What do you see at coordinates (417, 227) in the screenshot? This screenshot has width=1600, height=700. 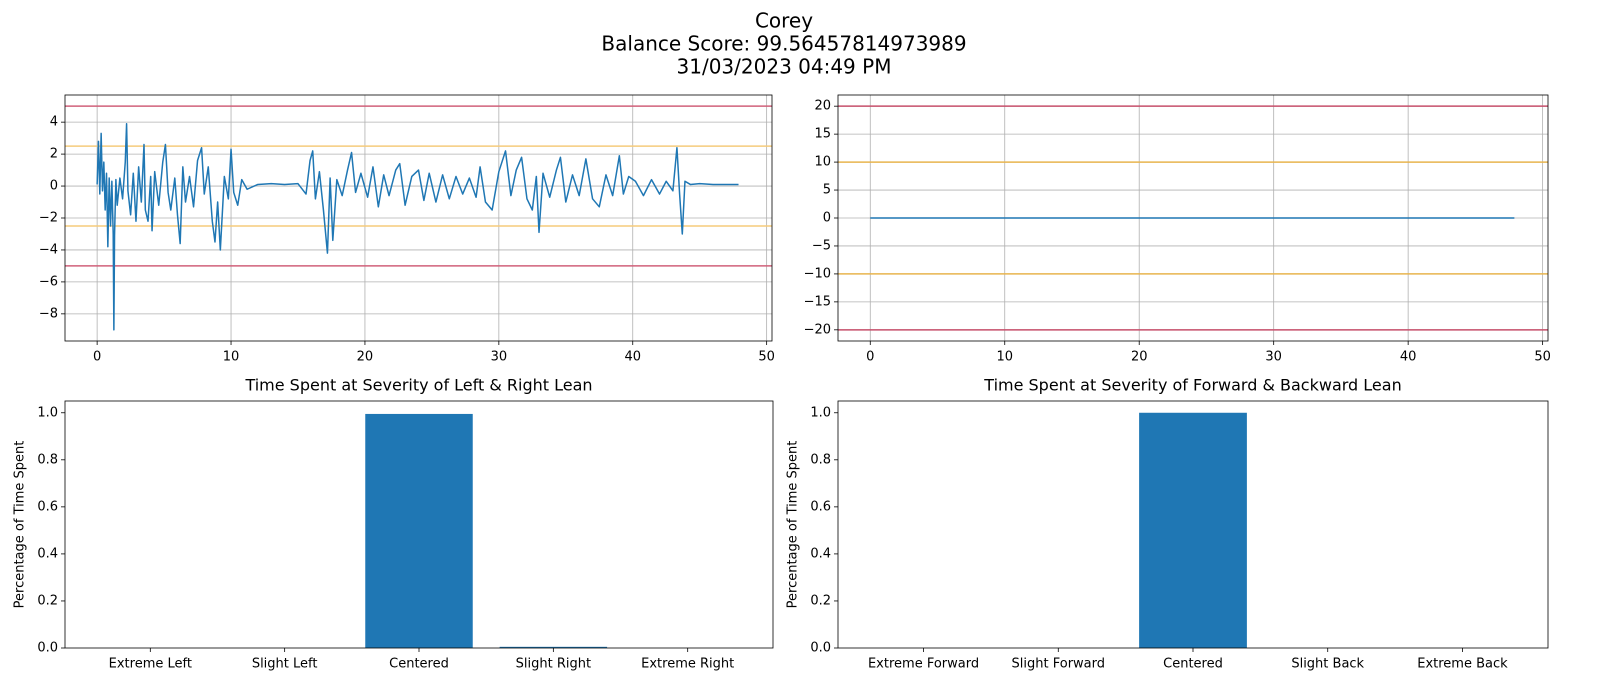 I see `data-line` at bounding box center [417, 227].